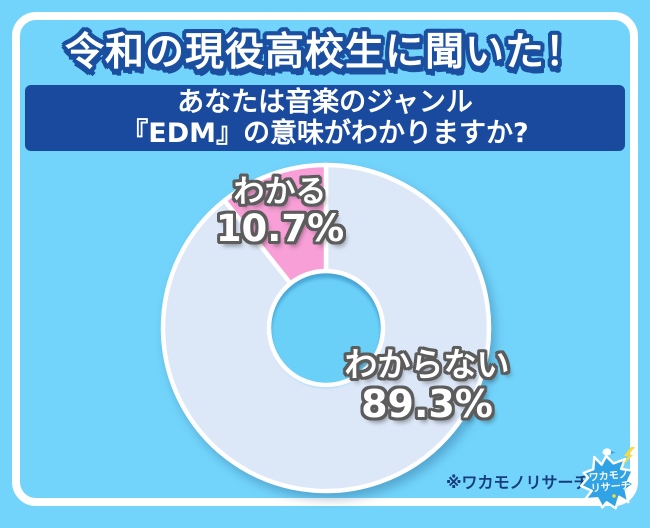 The image size is (650, 528). What do you see at coordinates (324, 52) in the screenshot?
I see `page-title: 令和の現役高校生に聞いた！` at bounding box center [324, 52].